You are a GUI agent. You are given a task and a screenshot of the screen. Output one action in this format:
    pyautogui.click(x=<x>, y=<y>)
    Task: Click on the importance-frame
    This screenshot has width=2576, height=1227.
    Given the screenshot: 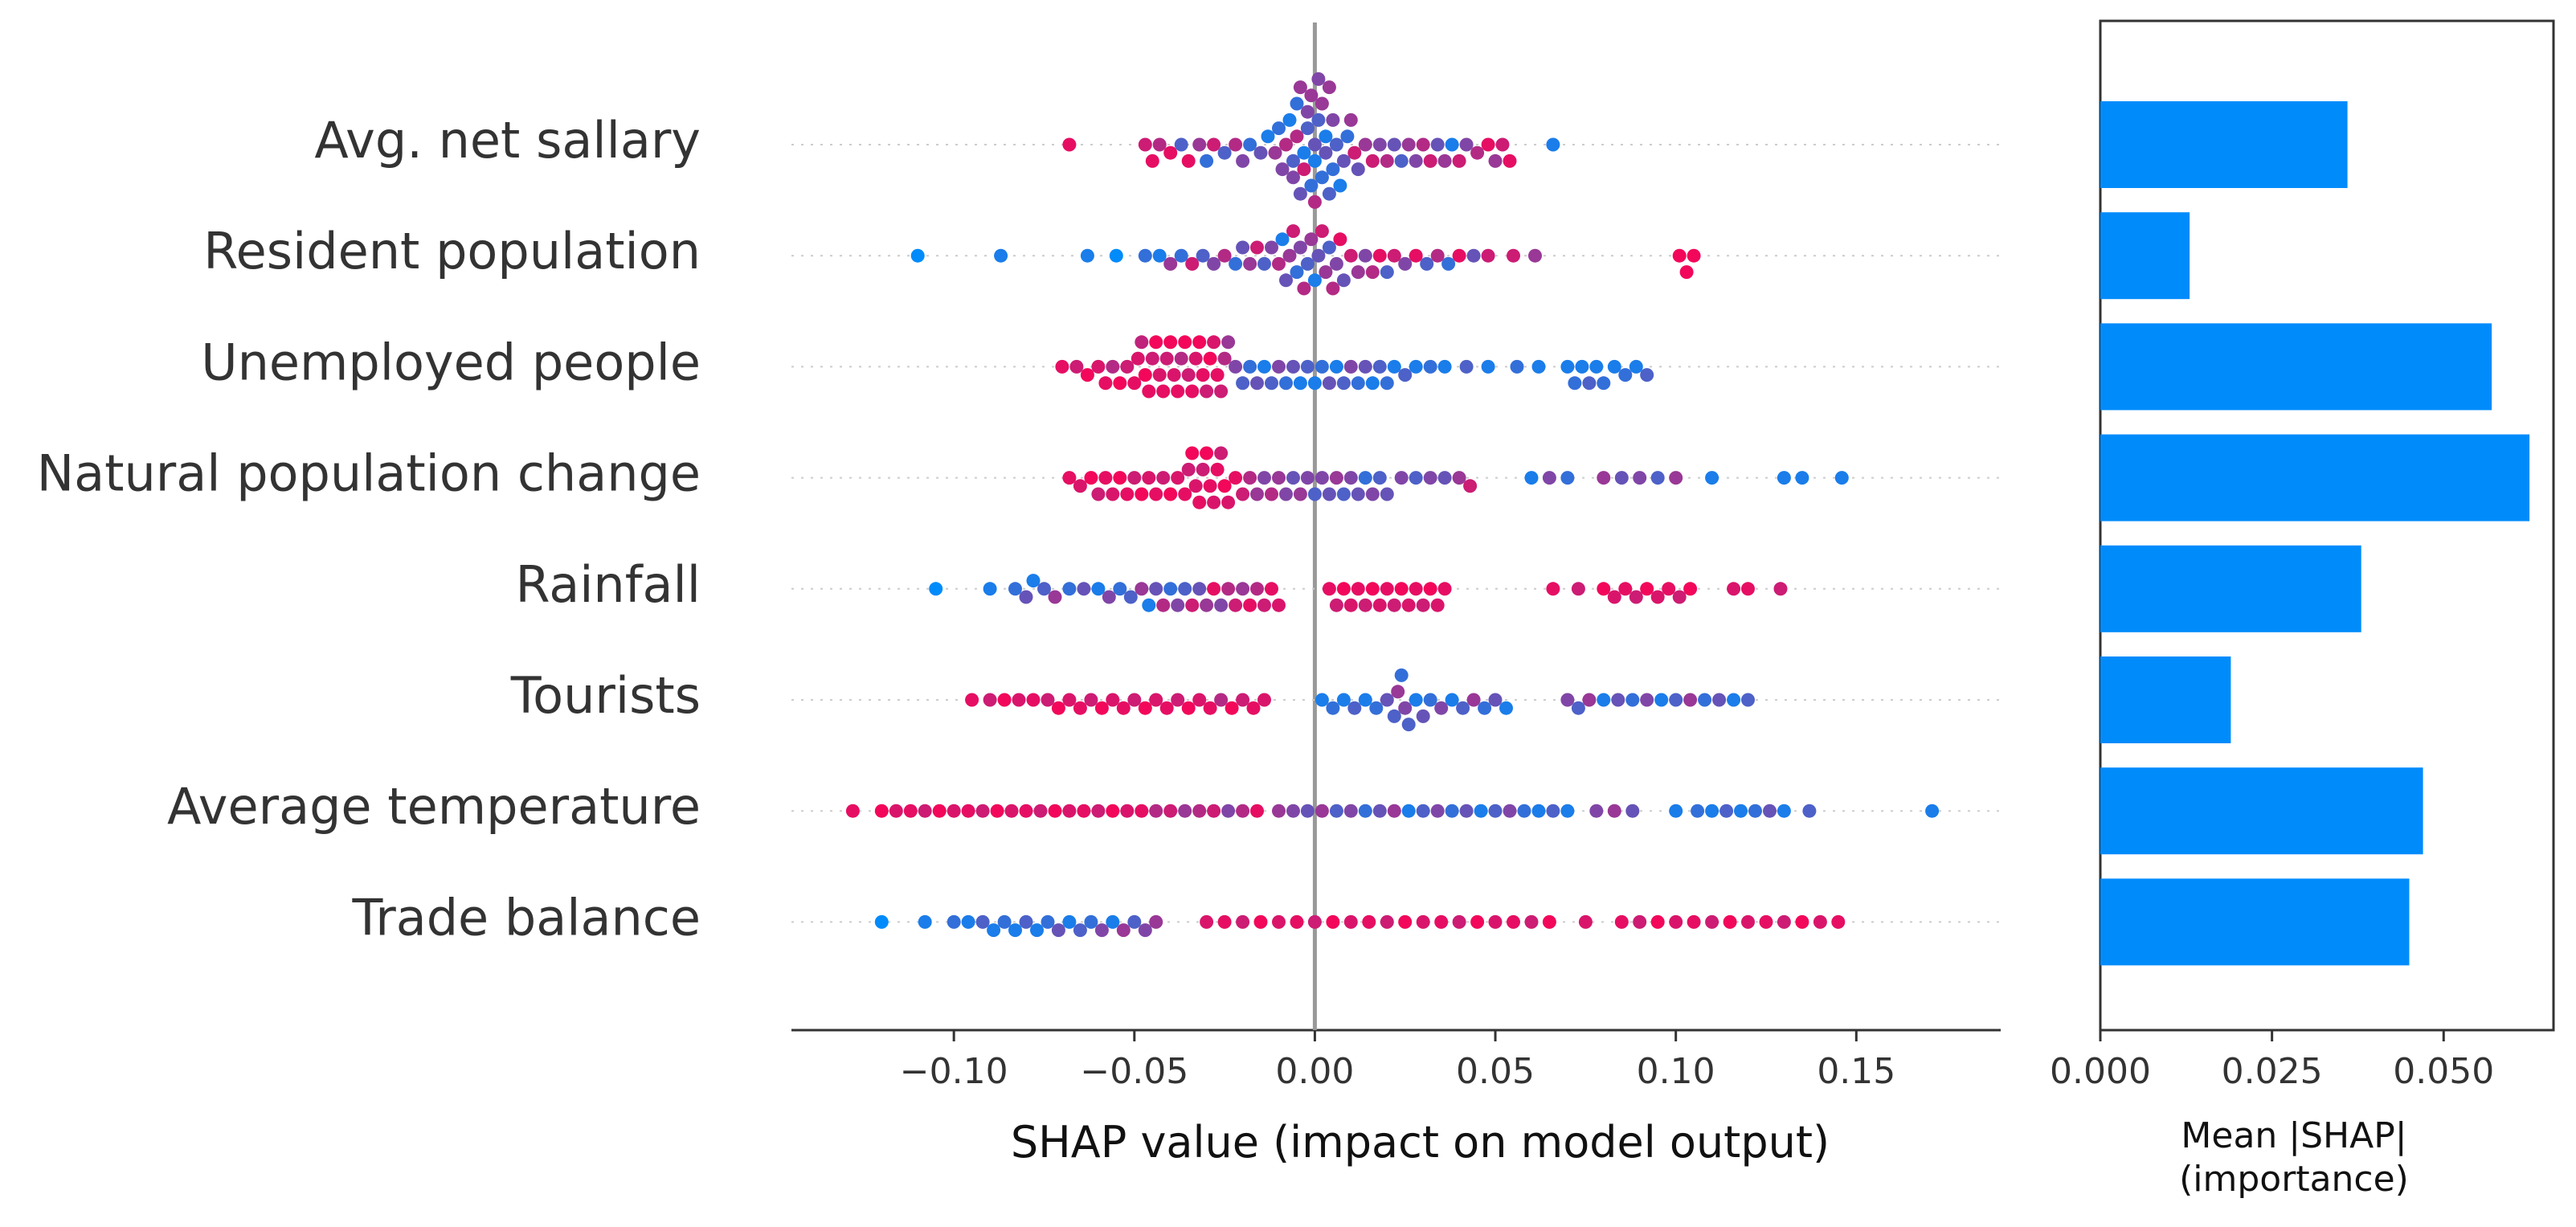 What is the action you would take?
    pyautogui.click(x=2327, y=525)
    